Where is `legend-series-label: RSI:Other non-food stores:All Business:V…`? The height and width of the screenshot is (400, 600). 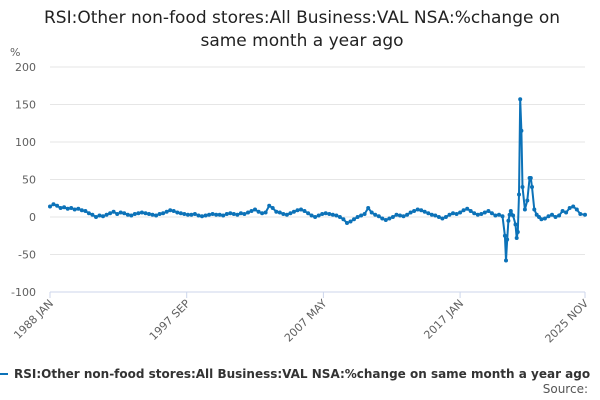
legend-series-label: RSI:Other non-food stores:All Business:V… is located at coordinates (302, 374).